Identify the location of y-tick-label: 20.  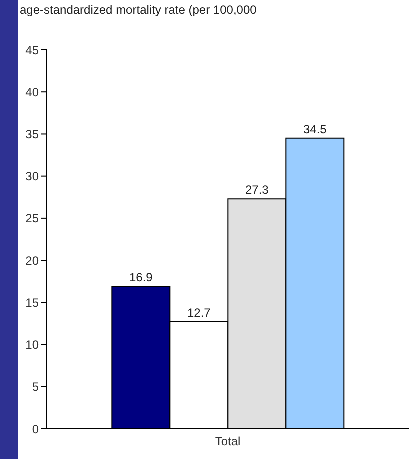
(33, 261).